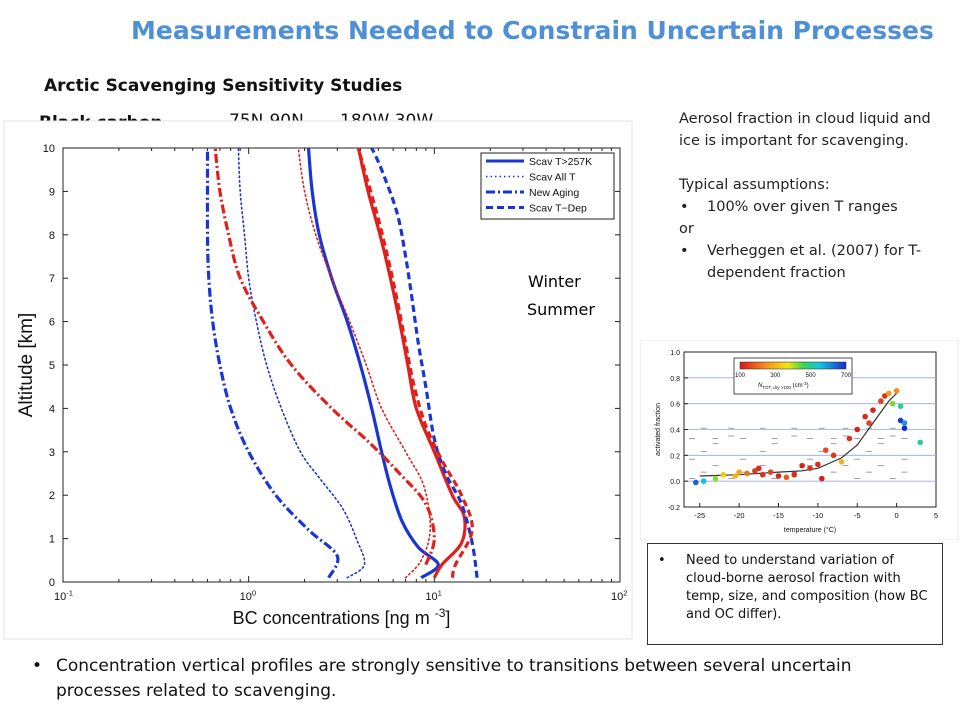 The image size is (960, 720). I want to click on profile-line-winter-solid, so click(373, 363).